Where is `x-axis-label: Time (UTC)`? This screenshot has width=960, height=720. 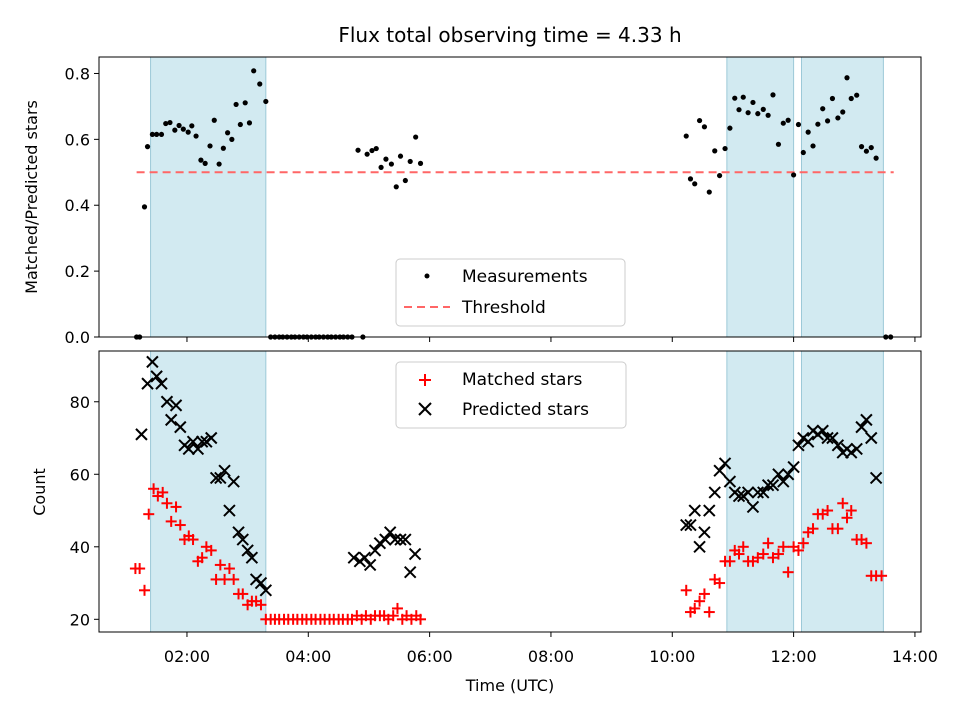 x-axis-label: Time (UTC) is located at coordinates (509, 685).